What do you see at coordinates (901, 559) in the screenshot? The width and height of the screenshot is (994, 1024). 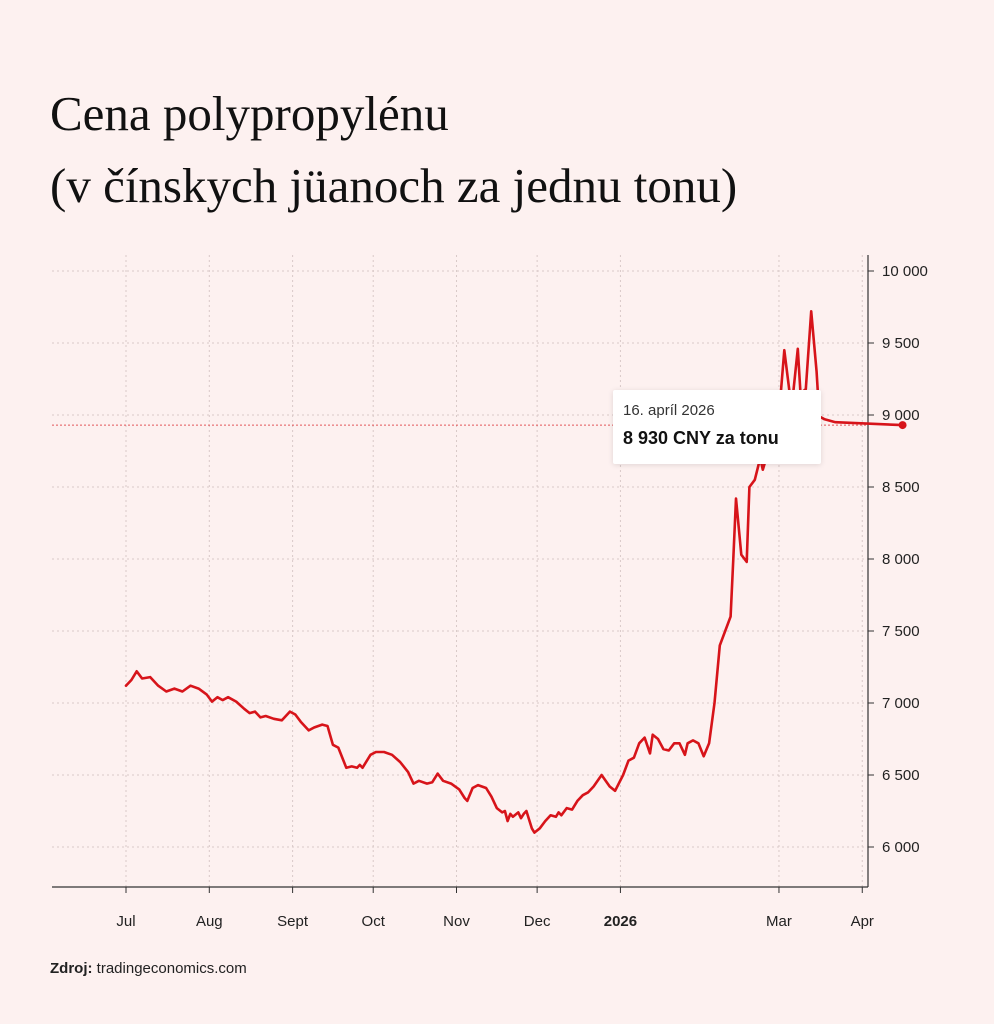 I see `y-tick-label: 8 000` at bounding box center [901, 559].